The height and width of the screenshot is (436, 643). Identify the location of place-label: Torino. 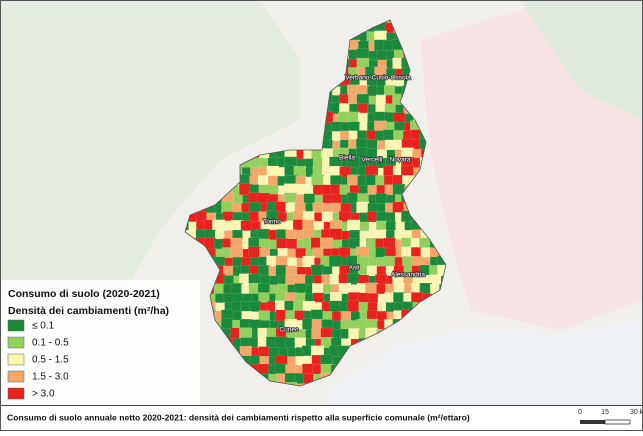
(272, 222).